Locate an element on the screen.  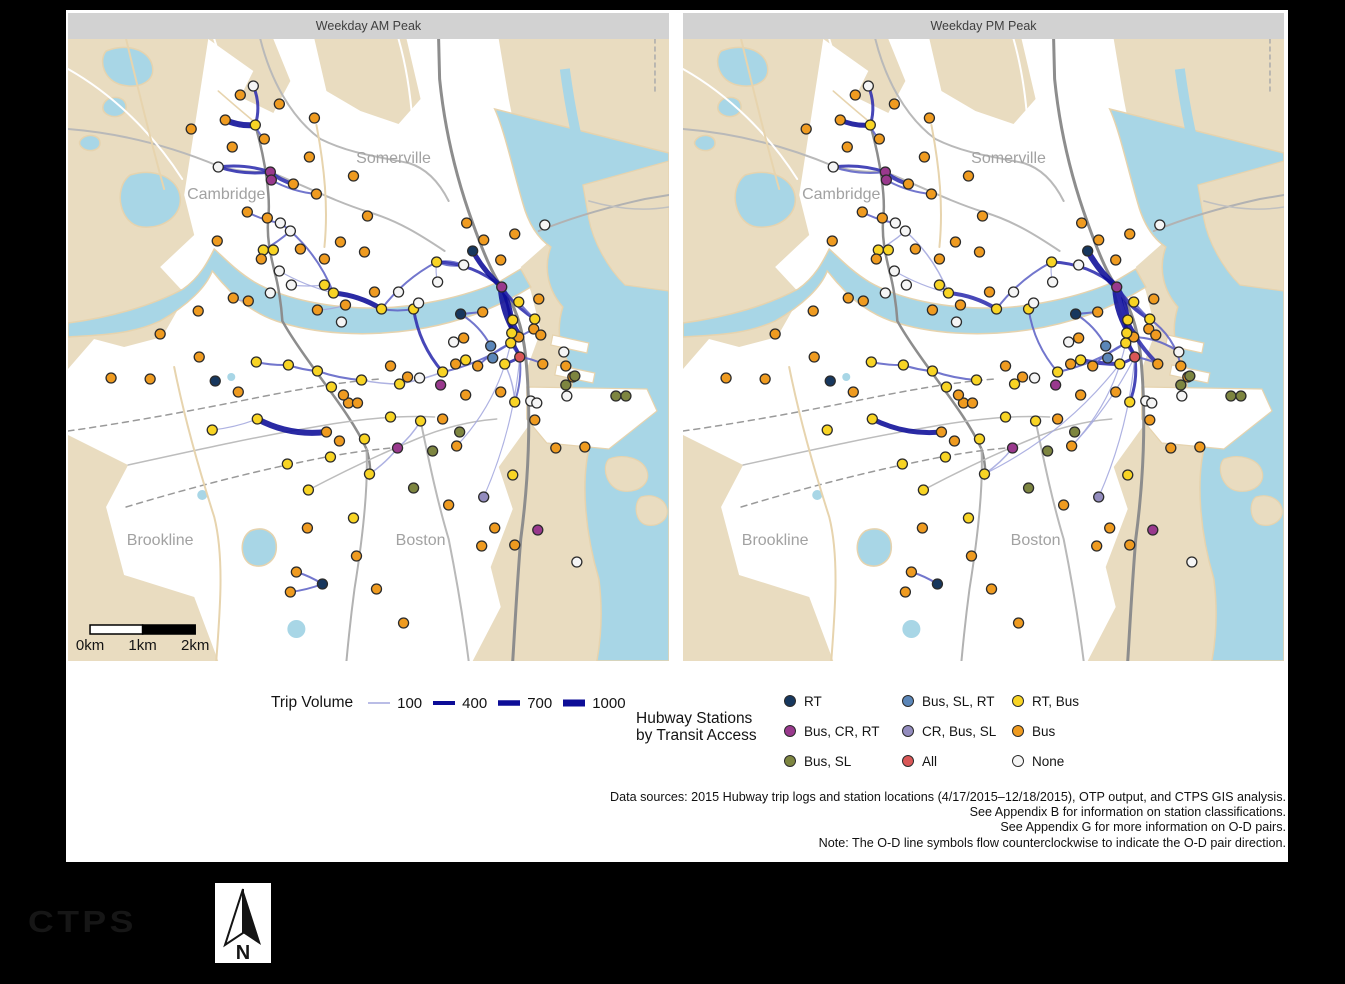
legend-dot-bus_sl_rt is located at coordinates (908, 701).